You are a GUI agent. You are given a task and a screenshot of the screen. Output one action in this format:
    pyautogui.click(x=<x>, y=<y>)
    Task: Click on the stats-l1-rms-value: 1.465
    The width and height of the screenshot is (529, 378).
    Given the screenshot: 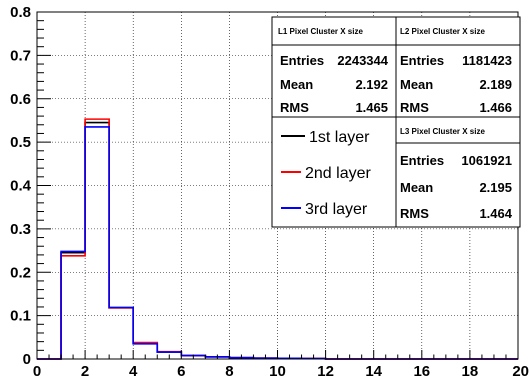 What is the action you would take?
    pyautogui.click(x=371, y=107)
    